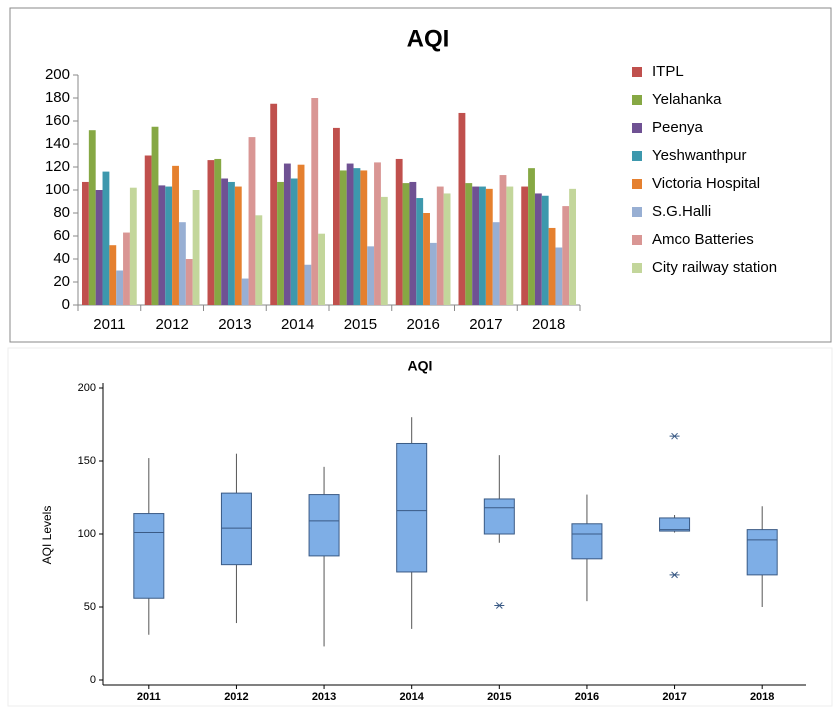  I want to click on legend-label: Yeshwanthpur, so click(699, 155).